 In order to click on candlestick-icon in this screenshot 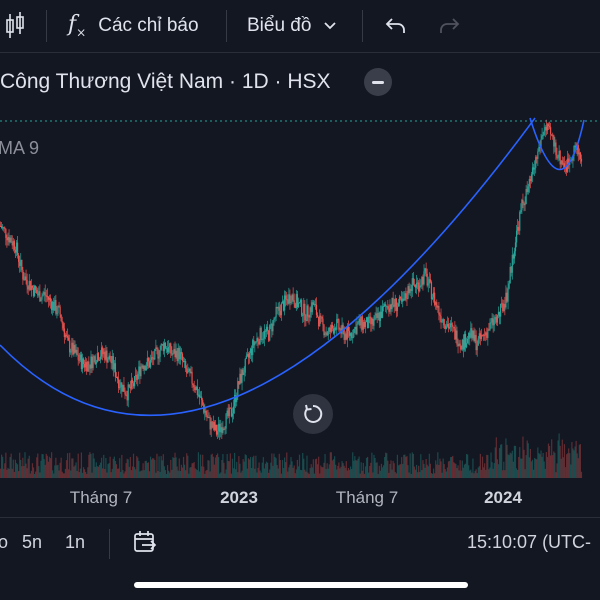, I will do `click(15, 26)`.